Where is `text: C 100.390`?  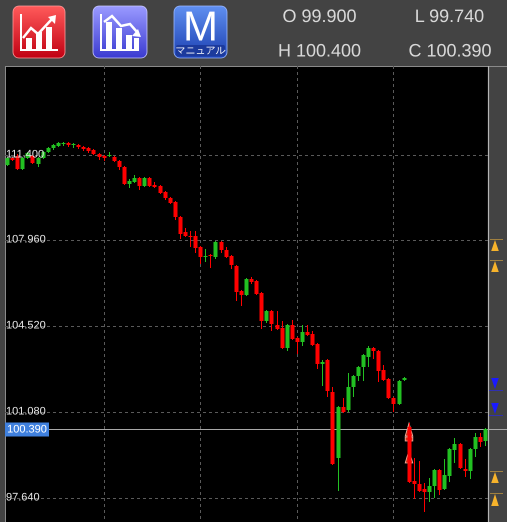
text: C 100.390 is located at coordinates (450, 50).